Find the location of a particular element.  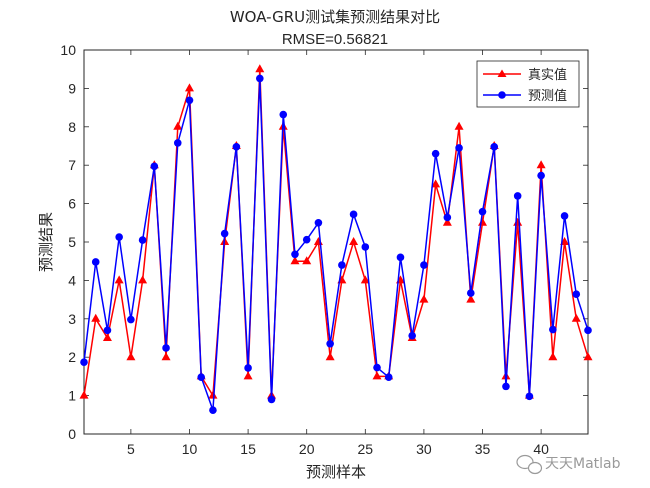

legend-marker-triangle is located at coordinates (502, 73).